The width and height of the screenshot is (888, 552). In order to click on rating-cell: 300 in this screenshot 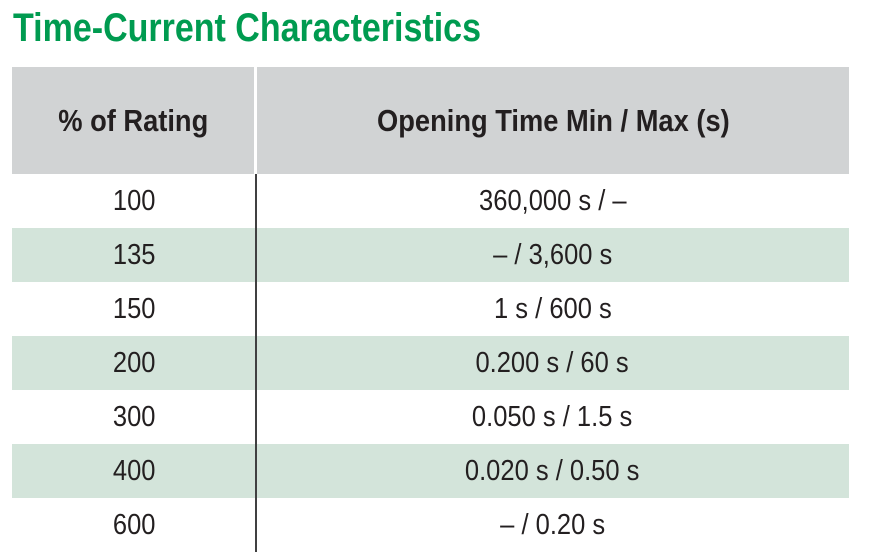, I will do `click(134, 417)`.